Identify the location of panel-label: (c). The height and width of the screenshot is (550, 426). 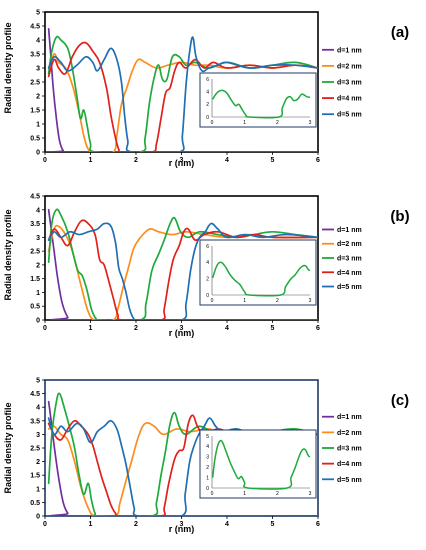
(400, 400).